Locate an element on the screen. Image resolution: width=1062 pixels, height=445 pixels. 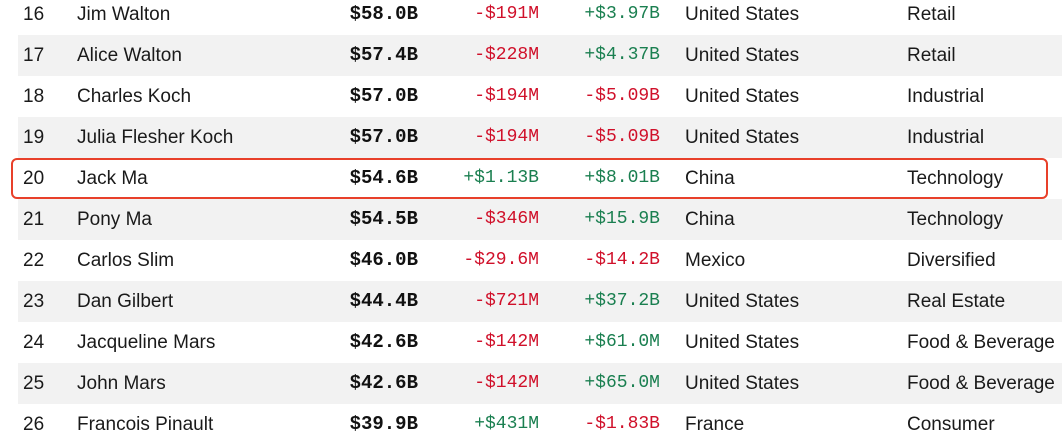
industry-cell: Consumer is located at coordinates (951, 424).